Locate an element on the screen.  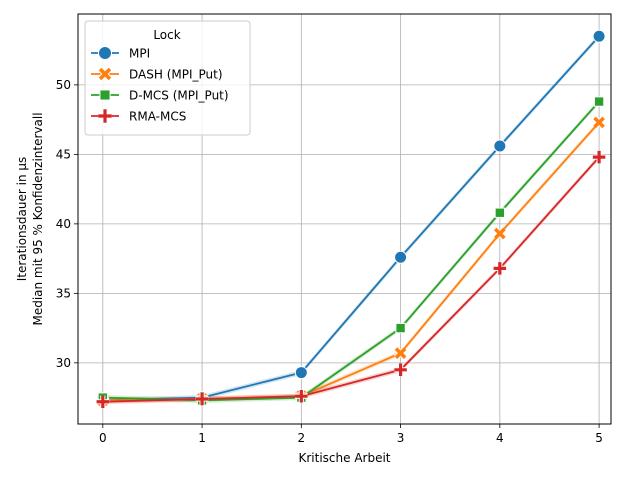
legend-label-1: DASH (MPI_Put) is located at coordinates (176, 75).